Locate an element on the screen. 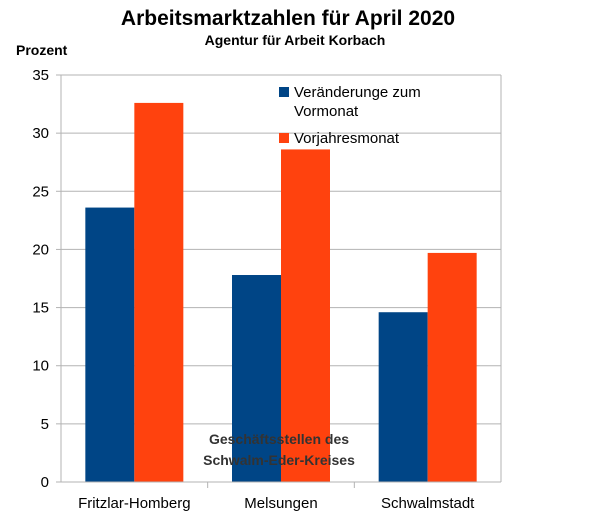  legend-label: Vormonat is located at coordinates (326, 111).